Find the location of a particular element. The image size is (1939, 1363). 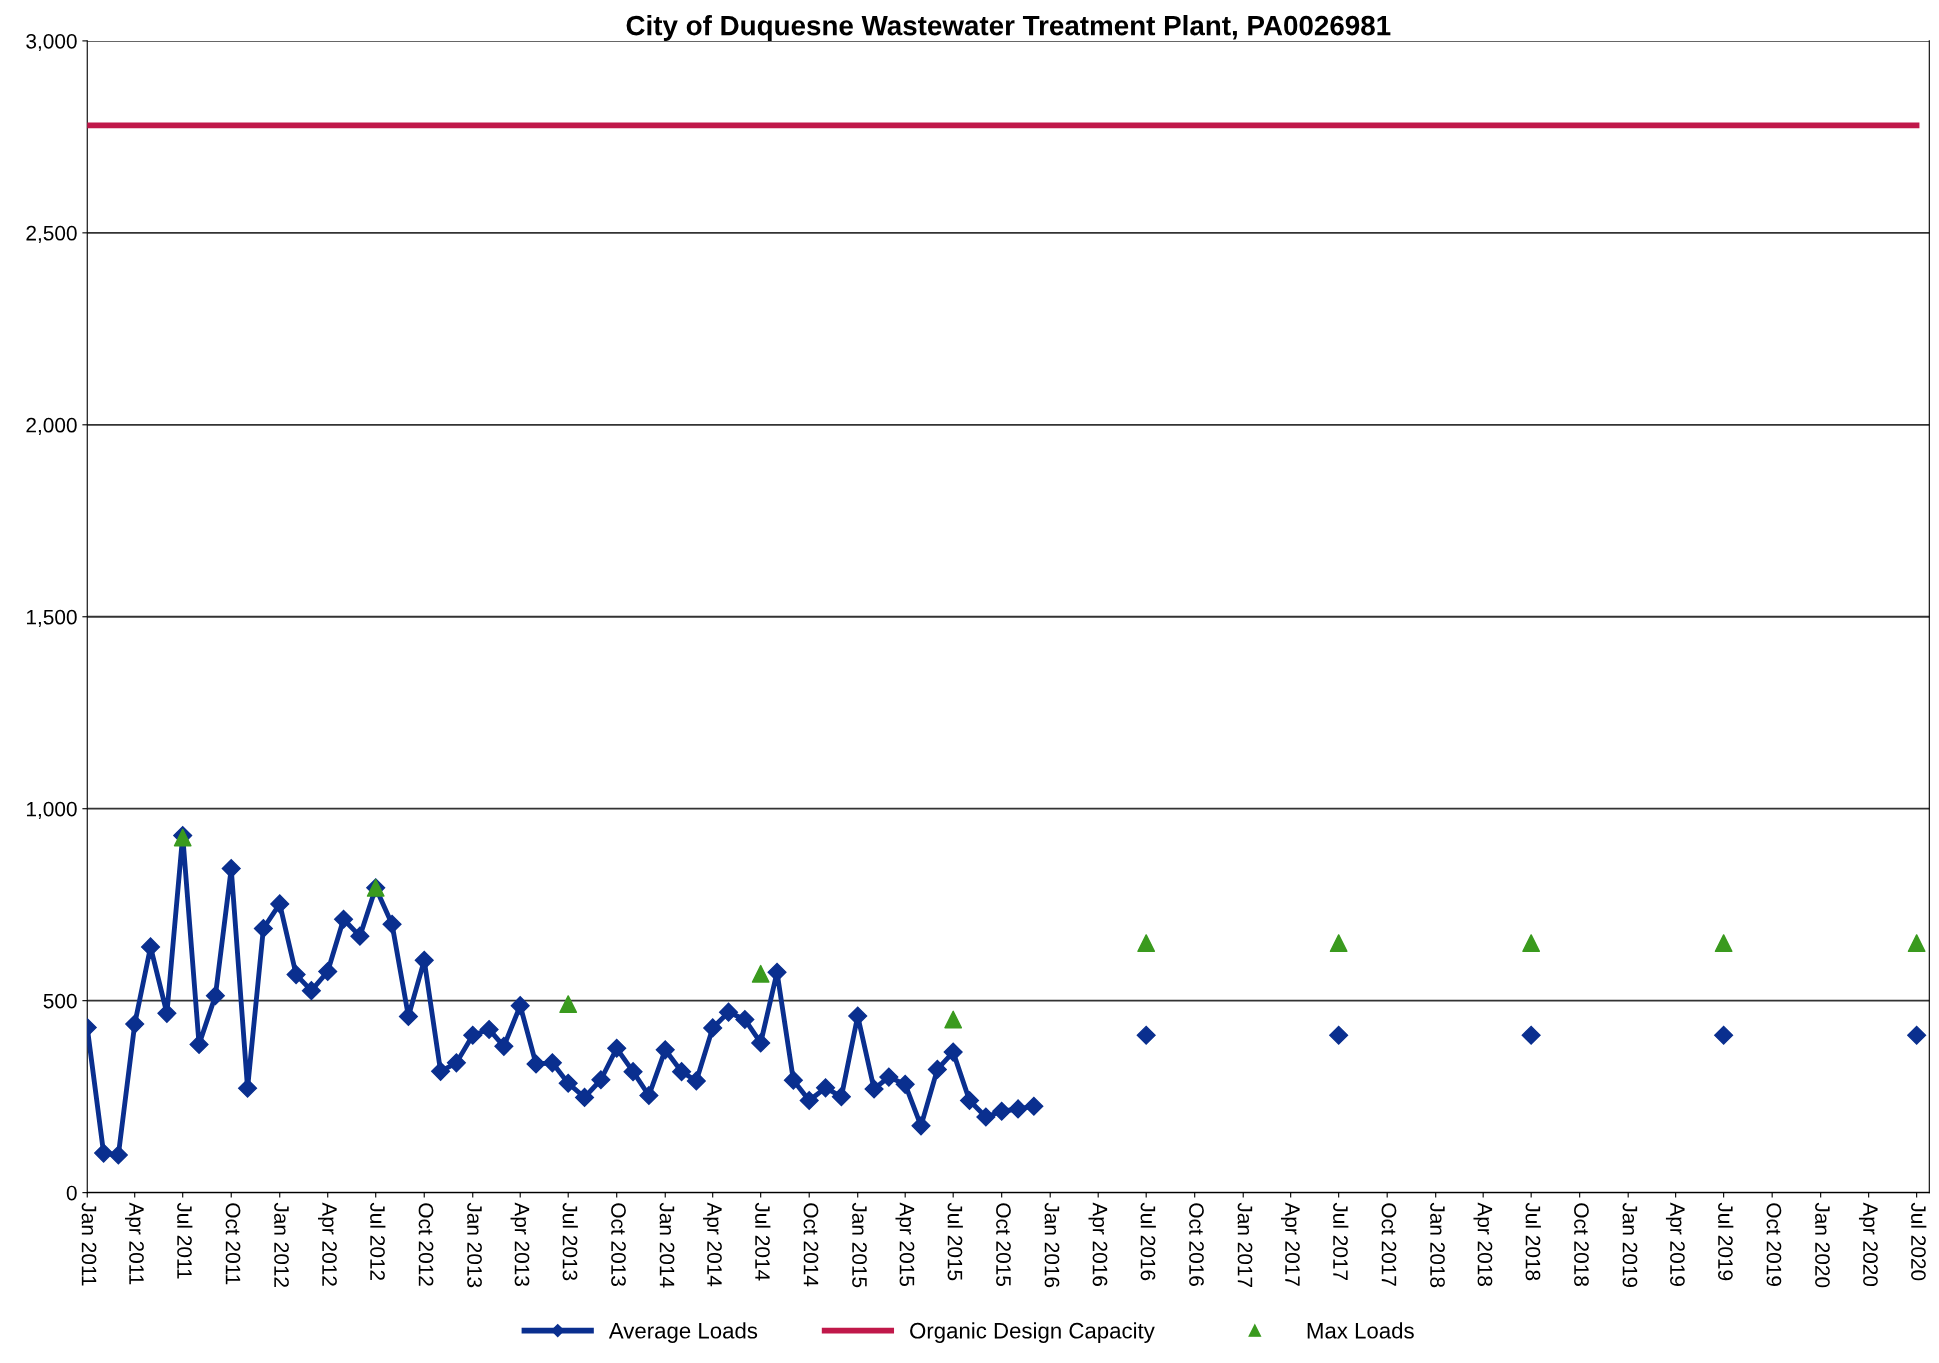

legend-label: Average Loads is located at coordinates (683, 1332).